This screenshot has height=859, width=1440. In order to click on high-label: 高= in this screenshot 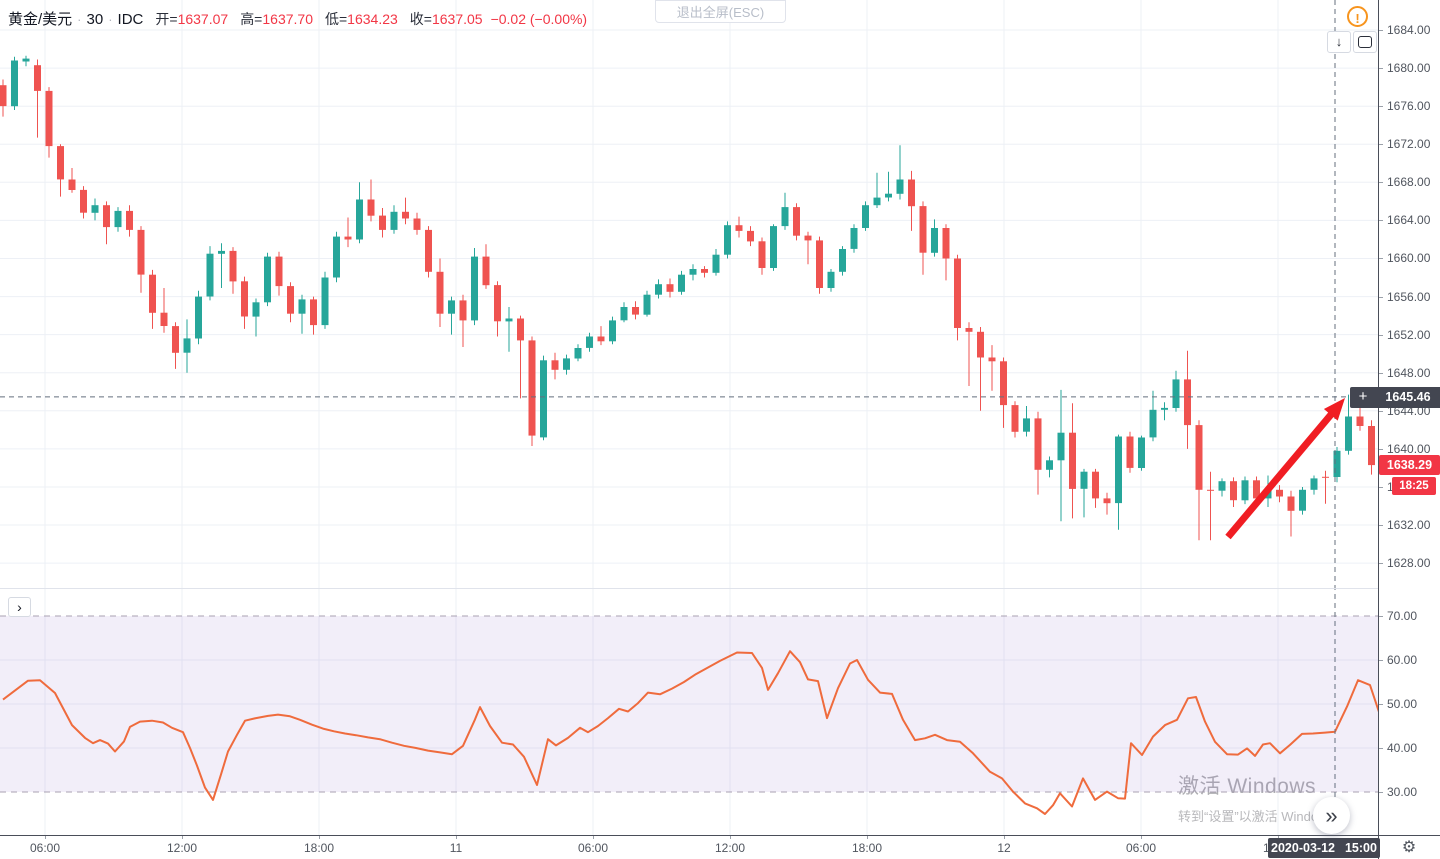, I will do `click(251, 19)`.